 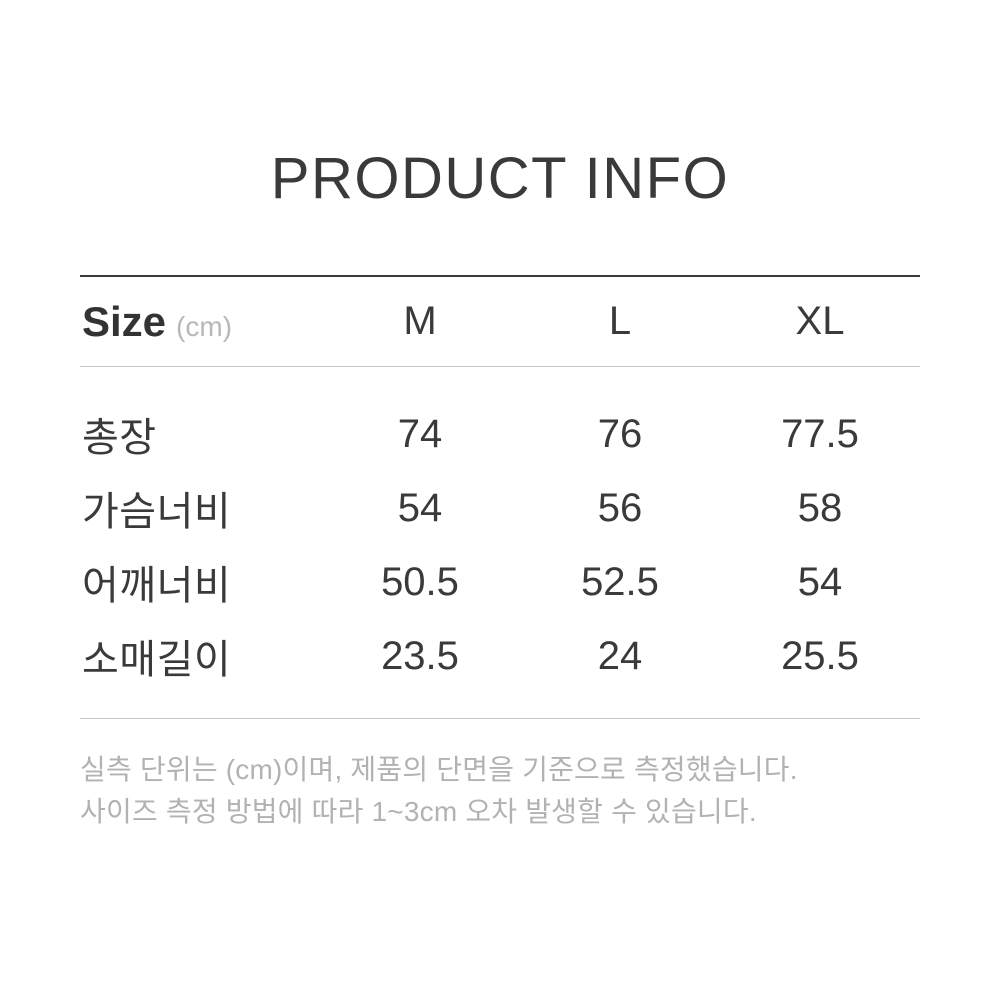 What do you see at coordinates (820, 433) in the screenshot?
I see `cell-value: 77.5` at bounding box center [820, 433].